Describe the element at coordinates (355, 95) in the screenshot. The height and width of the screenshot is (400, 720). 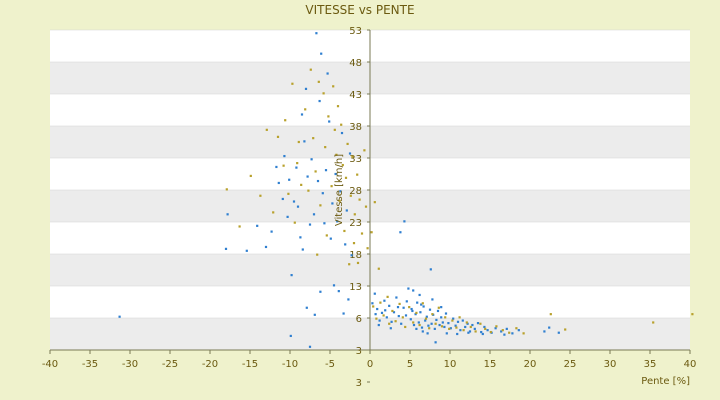
I see `y-tick-label: 43` at that location.